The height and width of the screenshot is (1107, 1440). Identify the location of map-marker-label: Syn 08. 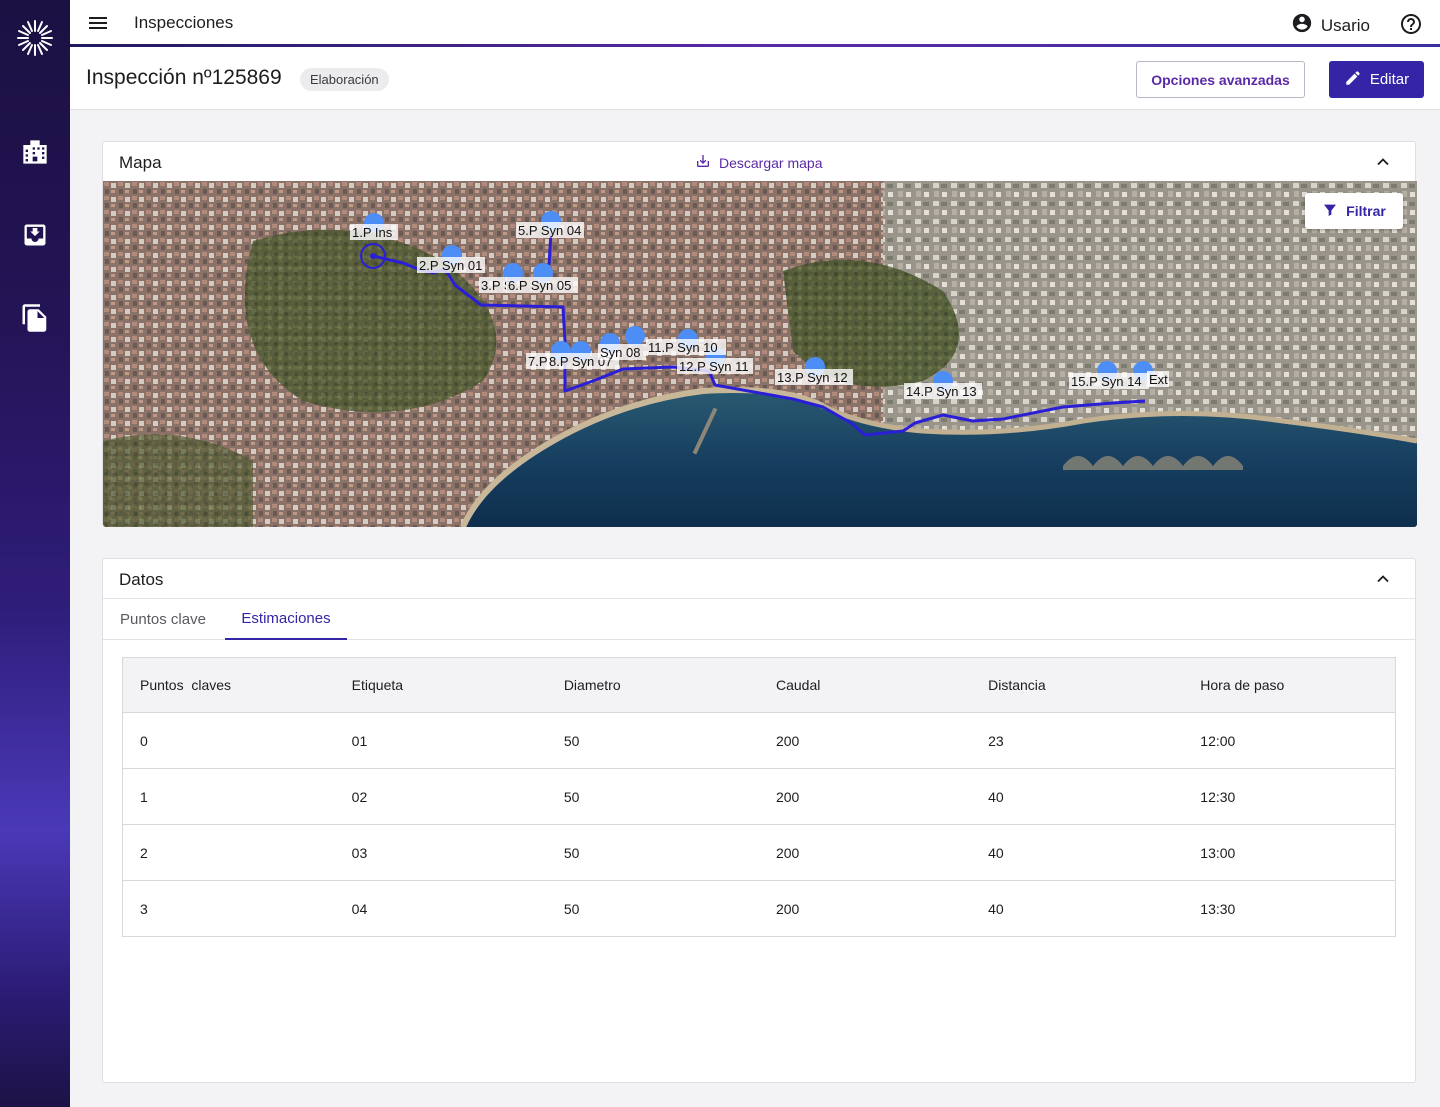
(622, 352).